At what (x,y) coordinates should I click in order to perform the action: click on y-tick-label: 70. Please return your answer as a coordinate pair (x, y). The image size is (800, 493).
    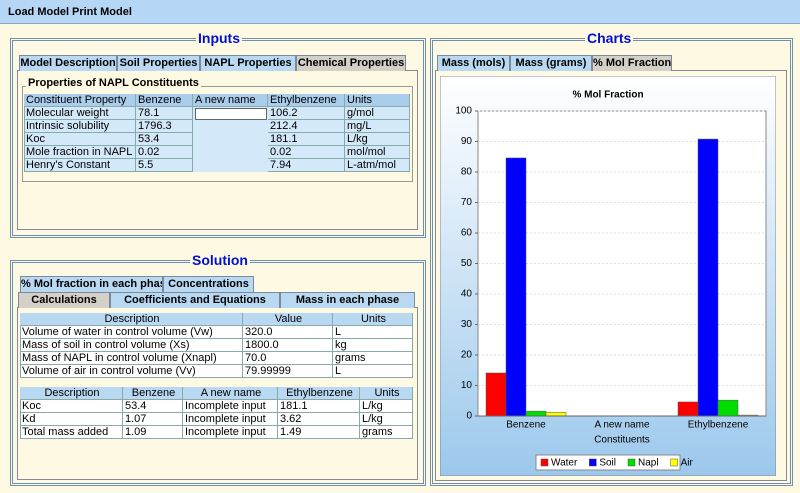
    Looking at the image, I should click on (467, 202).